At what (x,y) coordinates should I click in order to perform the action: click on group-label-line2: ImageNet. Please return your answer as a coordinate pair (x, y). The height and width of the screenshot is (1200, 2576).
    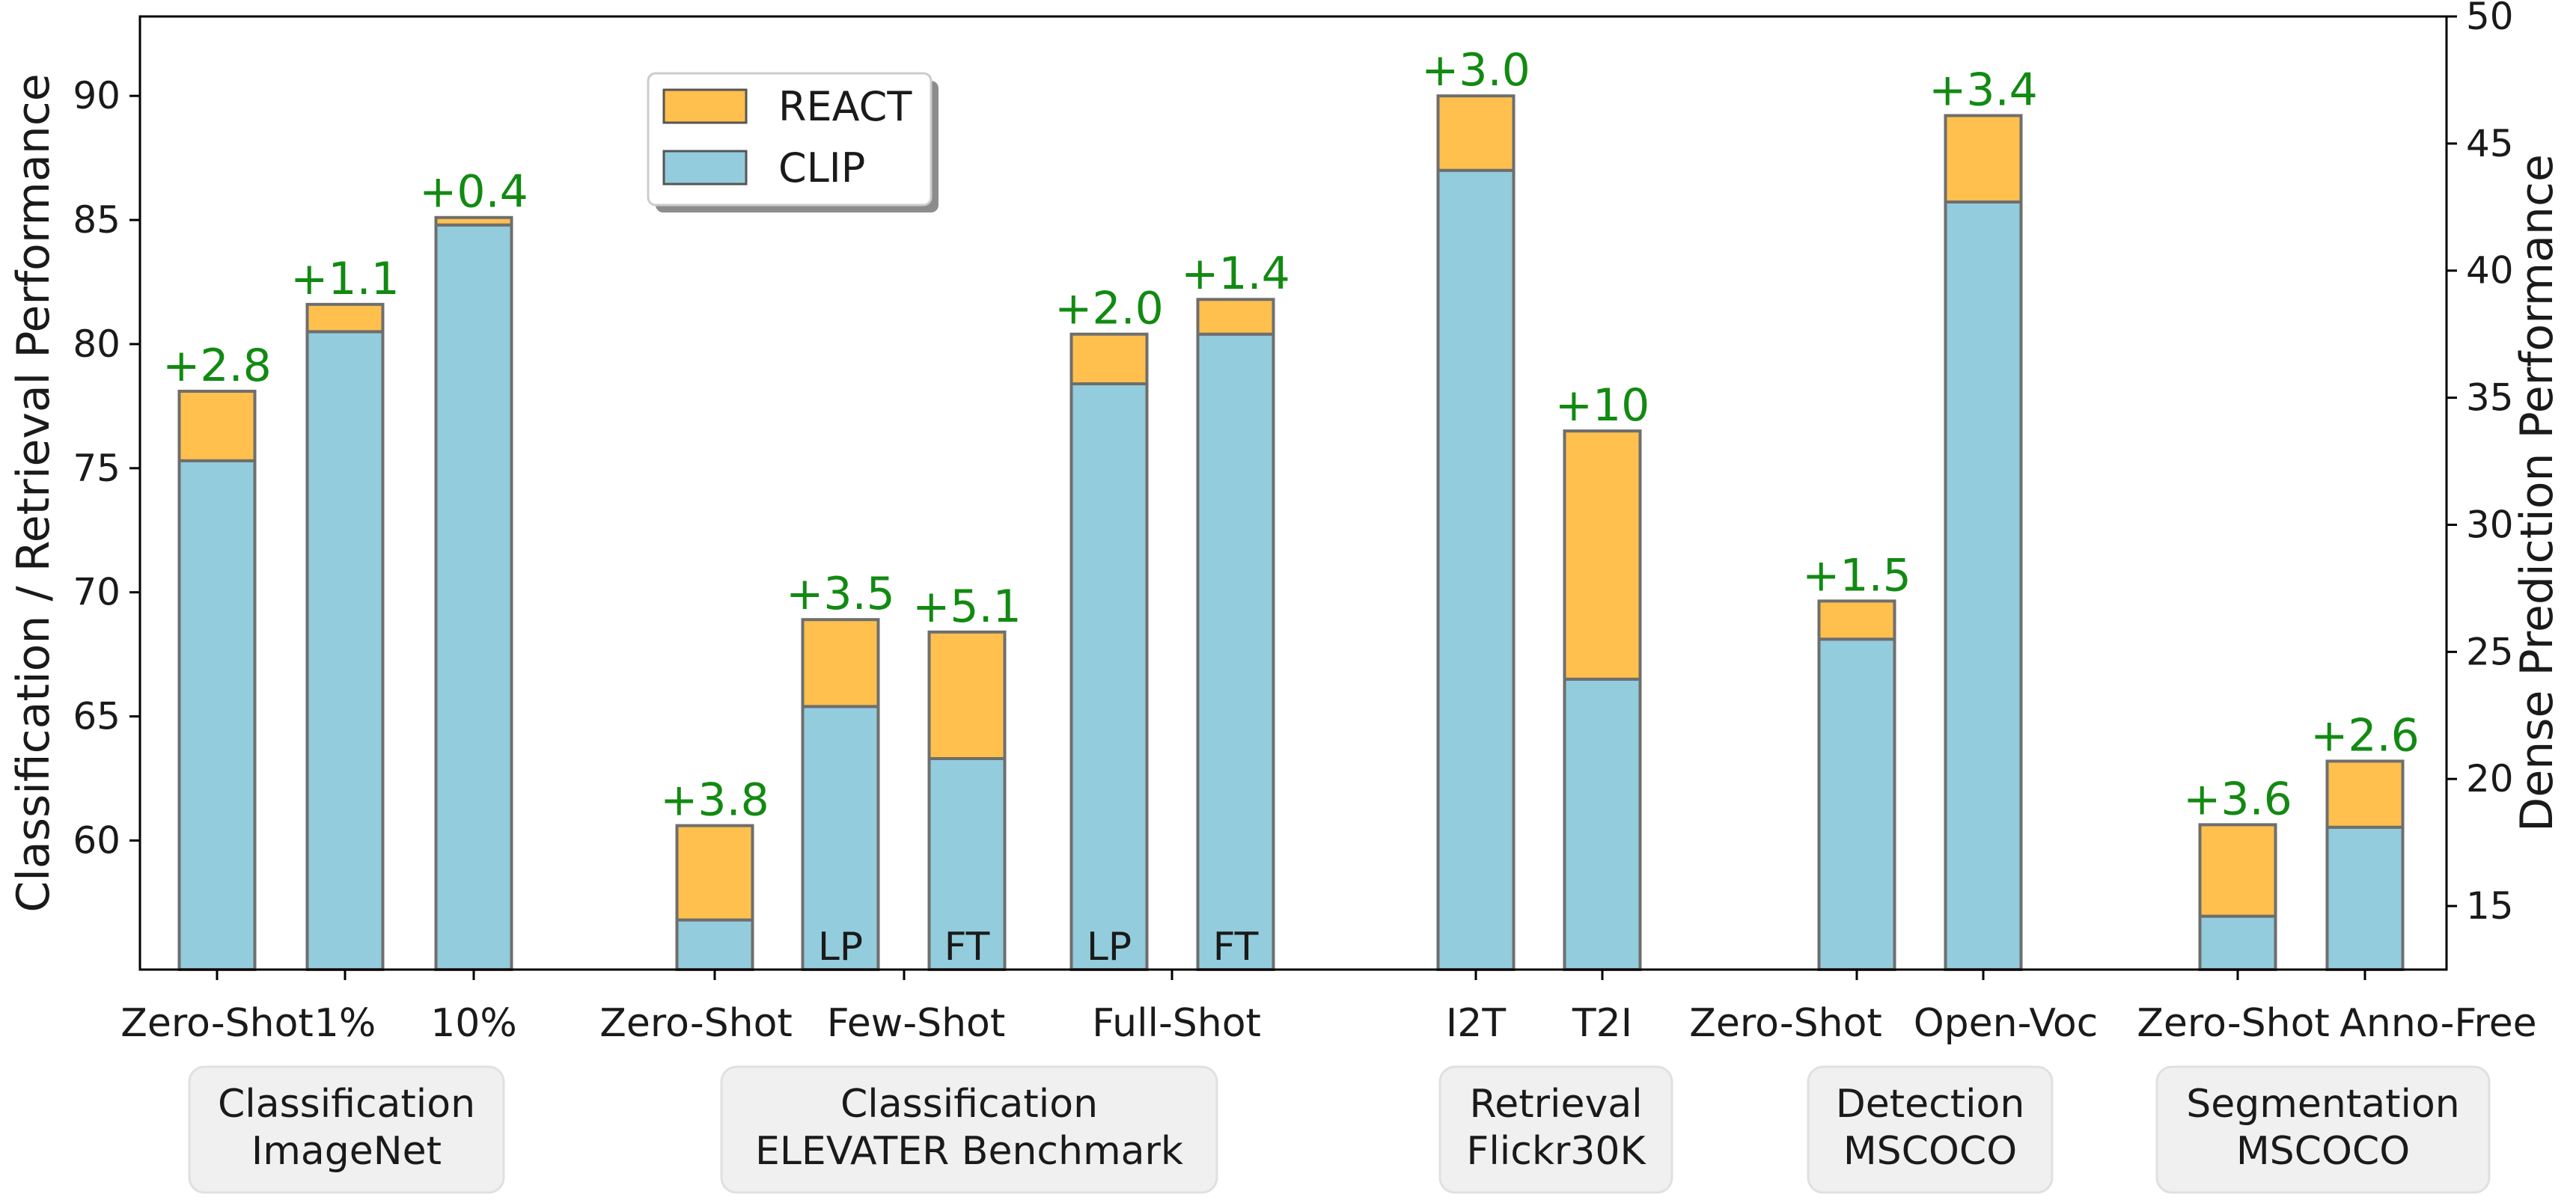
    Looking at the image, I should click on (346, 1151).